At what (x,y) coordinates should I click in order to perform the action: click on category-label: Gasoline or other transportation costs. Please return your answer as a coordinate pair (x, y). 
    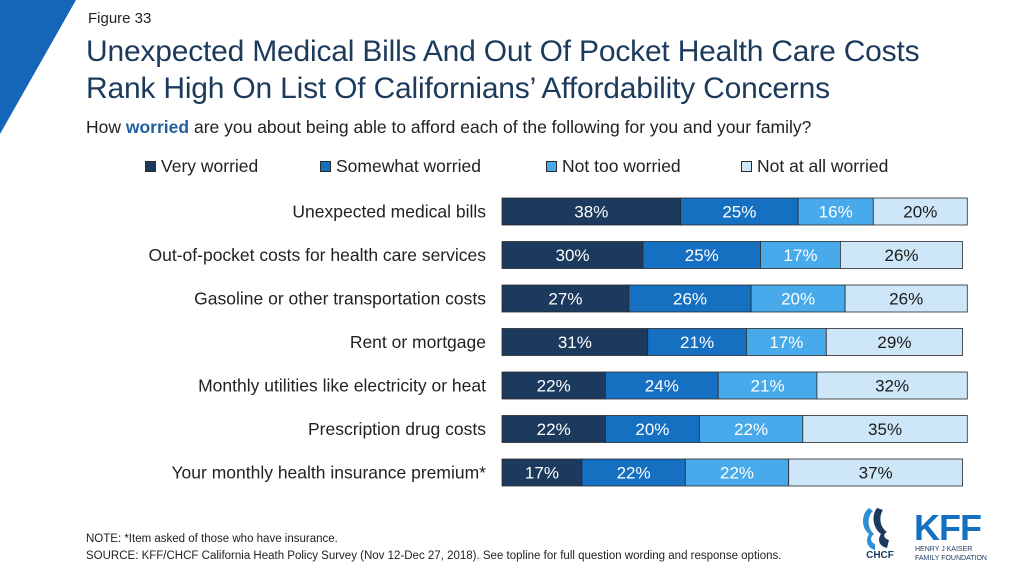
    Looking at the image, I should click on (340, 299).